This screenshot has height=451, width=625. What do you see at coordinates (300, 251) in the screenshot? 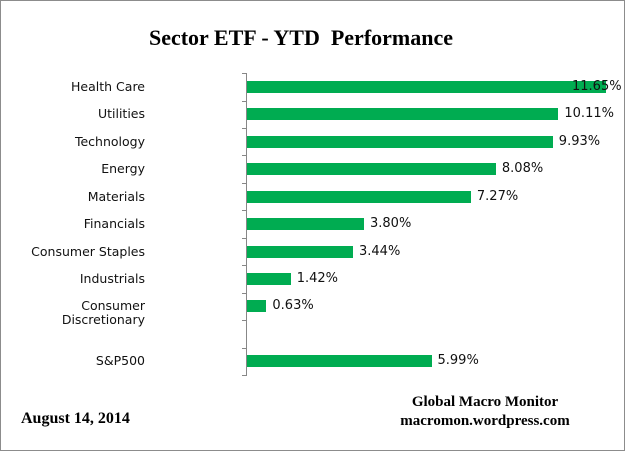
I see `bar-consumer-staples` at bounding box center [300, 251].